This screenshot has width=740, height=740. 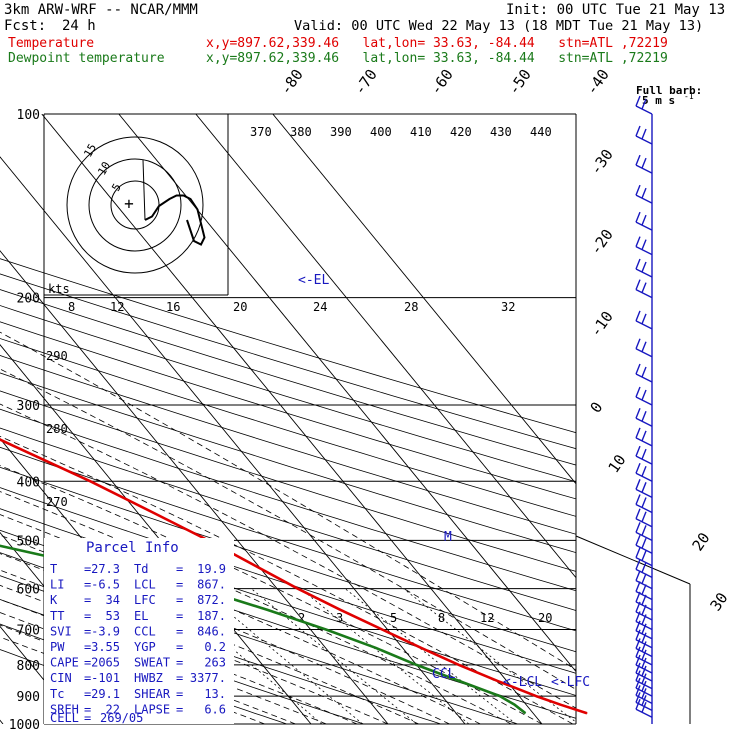 What do you see at coordinates (240, 307) in the screenshot?
I see `wind-speed-axis-label: 20` at bounding box center [240, 307].